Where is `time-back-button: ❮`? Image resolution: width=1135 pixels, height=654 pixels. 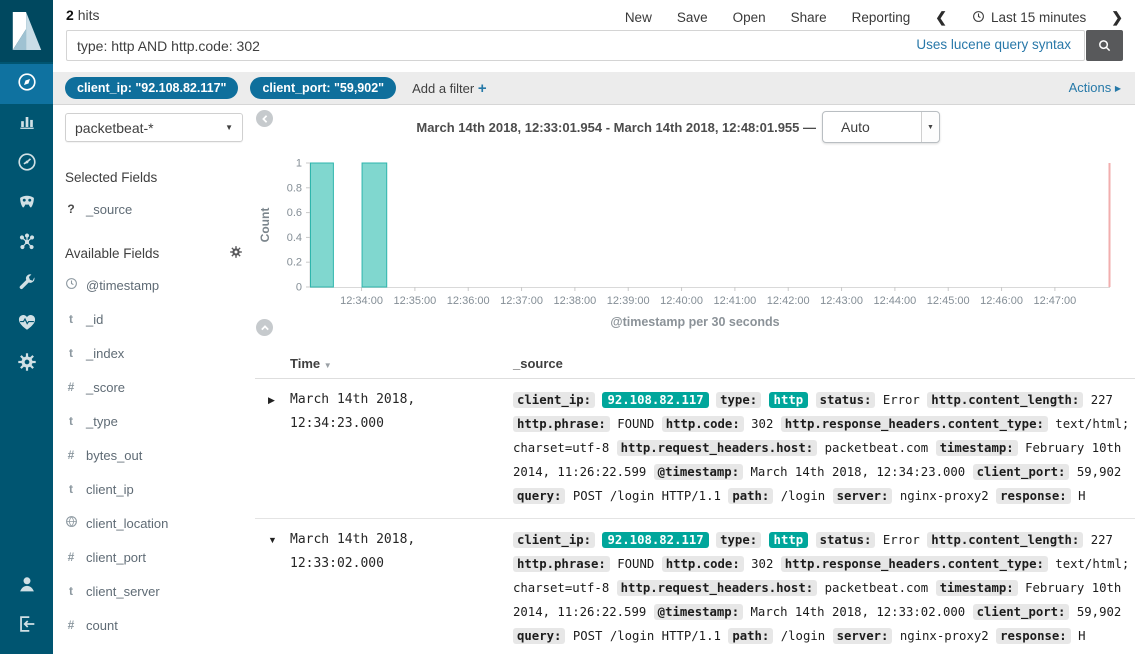 time-back-button: ❮ is located at coordinates (941, 17).